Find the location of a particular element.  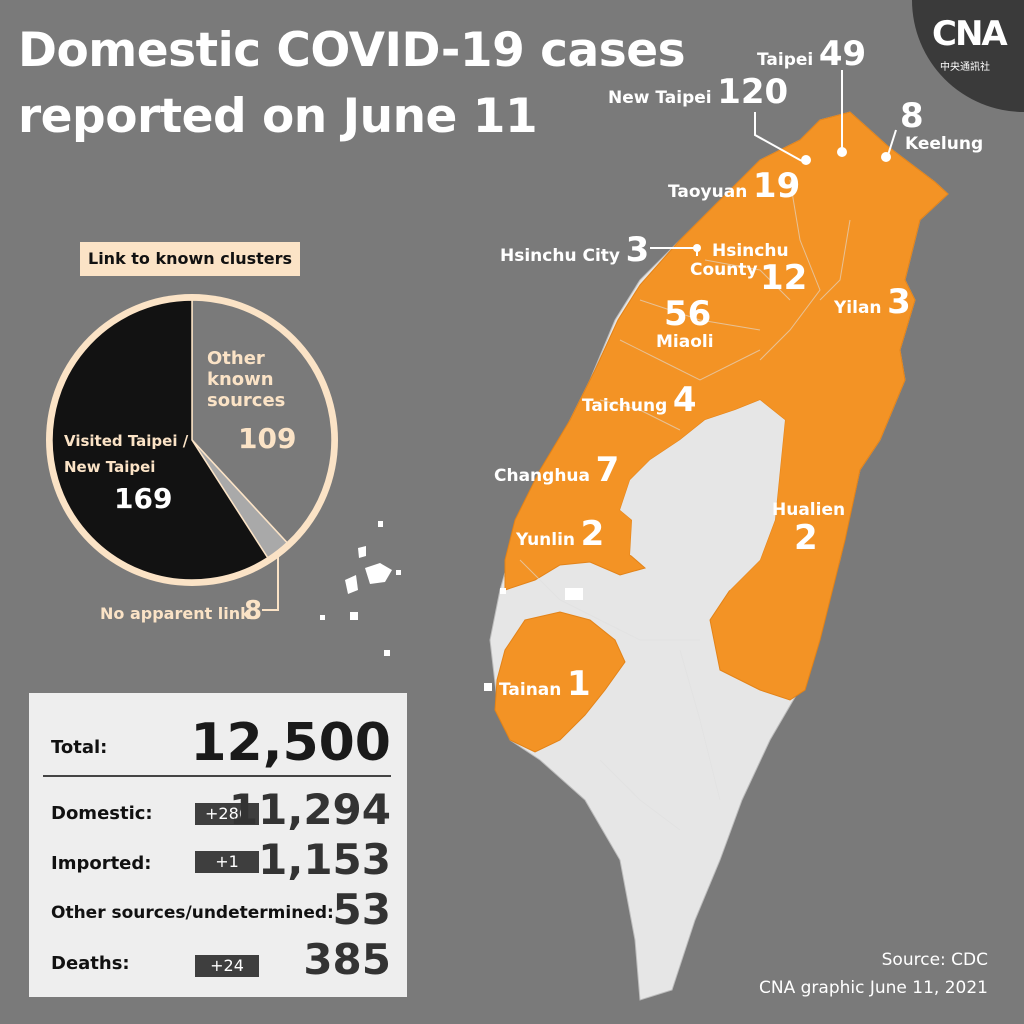

cluster-tag: Link to known clusters is located at coordinates (190, 259).